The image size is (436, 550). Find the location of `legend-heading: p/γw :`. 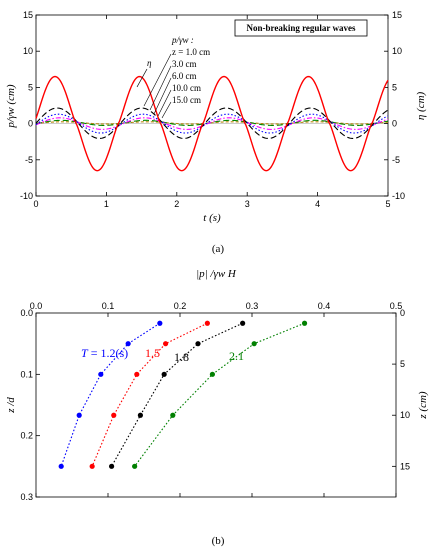

legend-heading: p/γw : is located at coordinates (182, 40).